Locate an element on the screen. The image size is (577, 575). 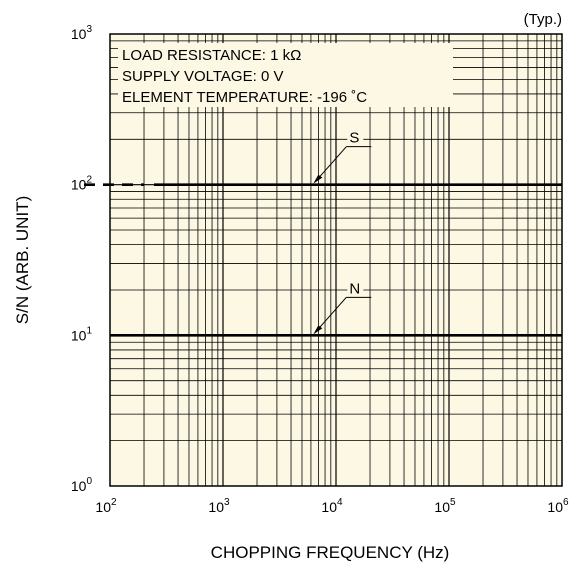
x-tick-label: 10⁴ is located at coordinates (332, 506).